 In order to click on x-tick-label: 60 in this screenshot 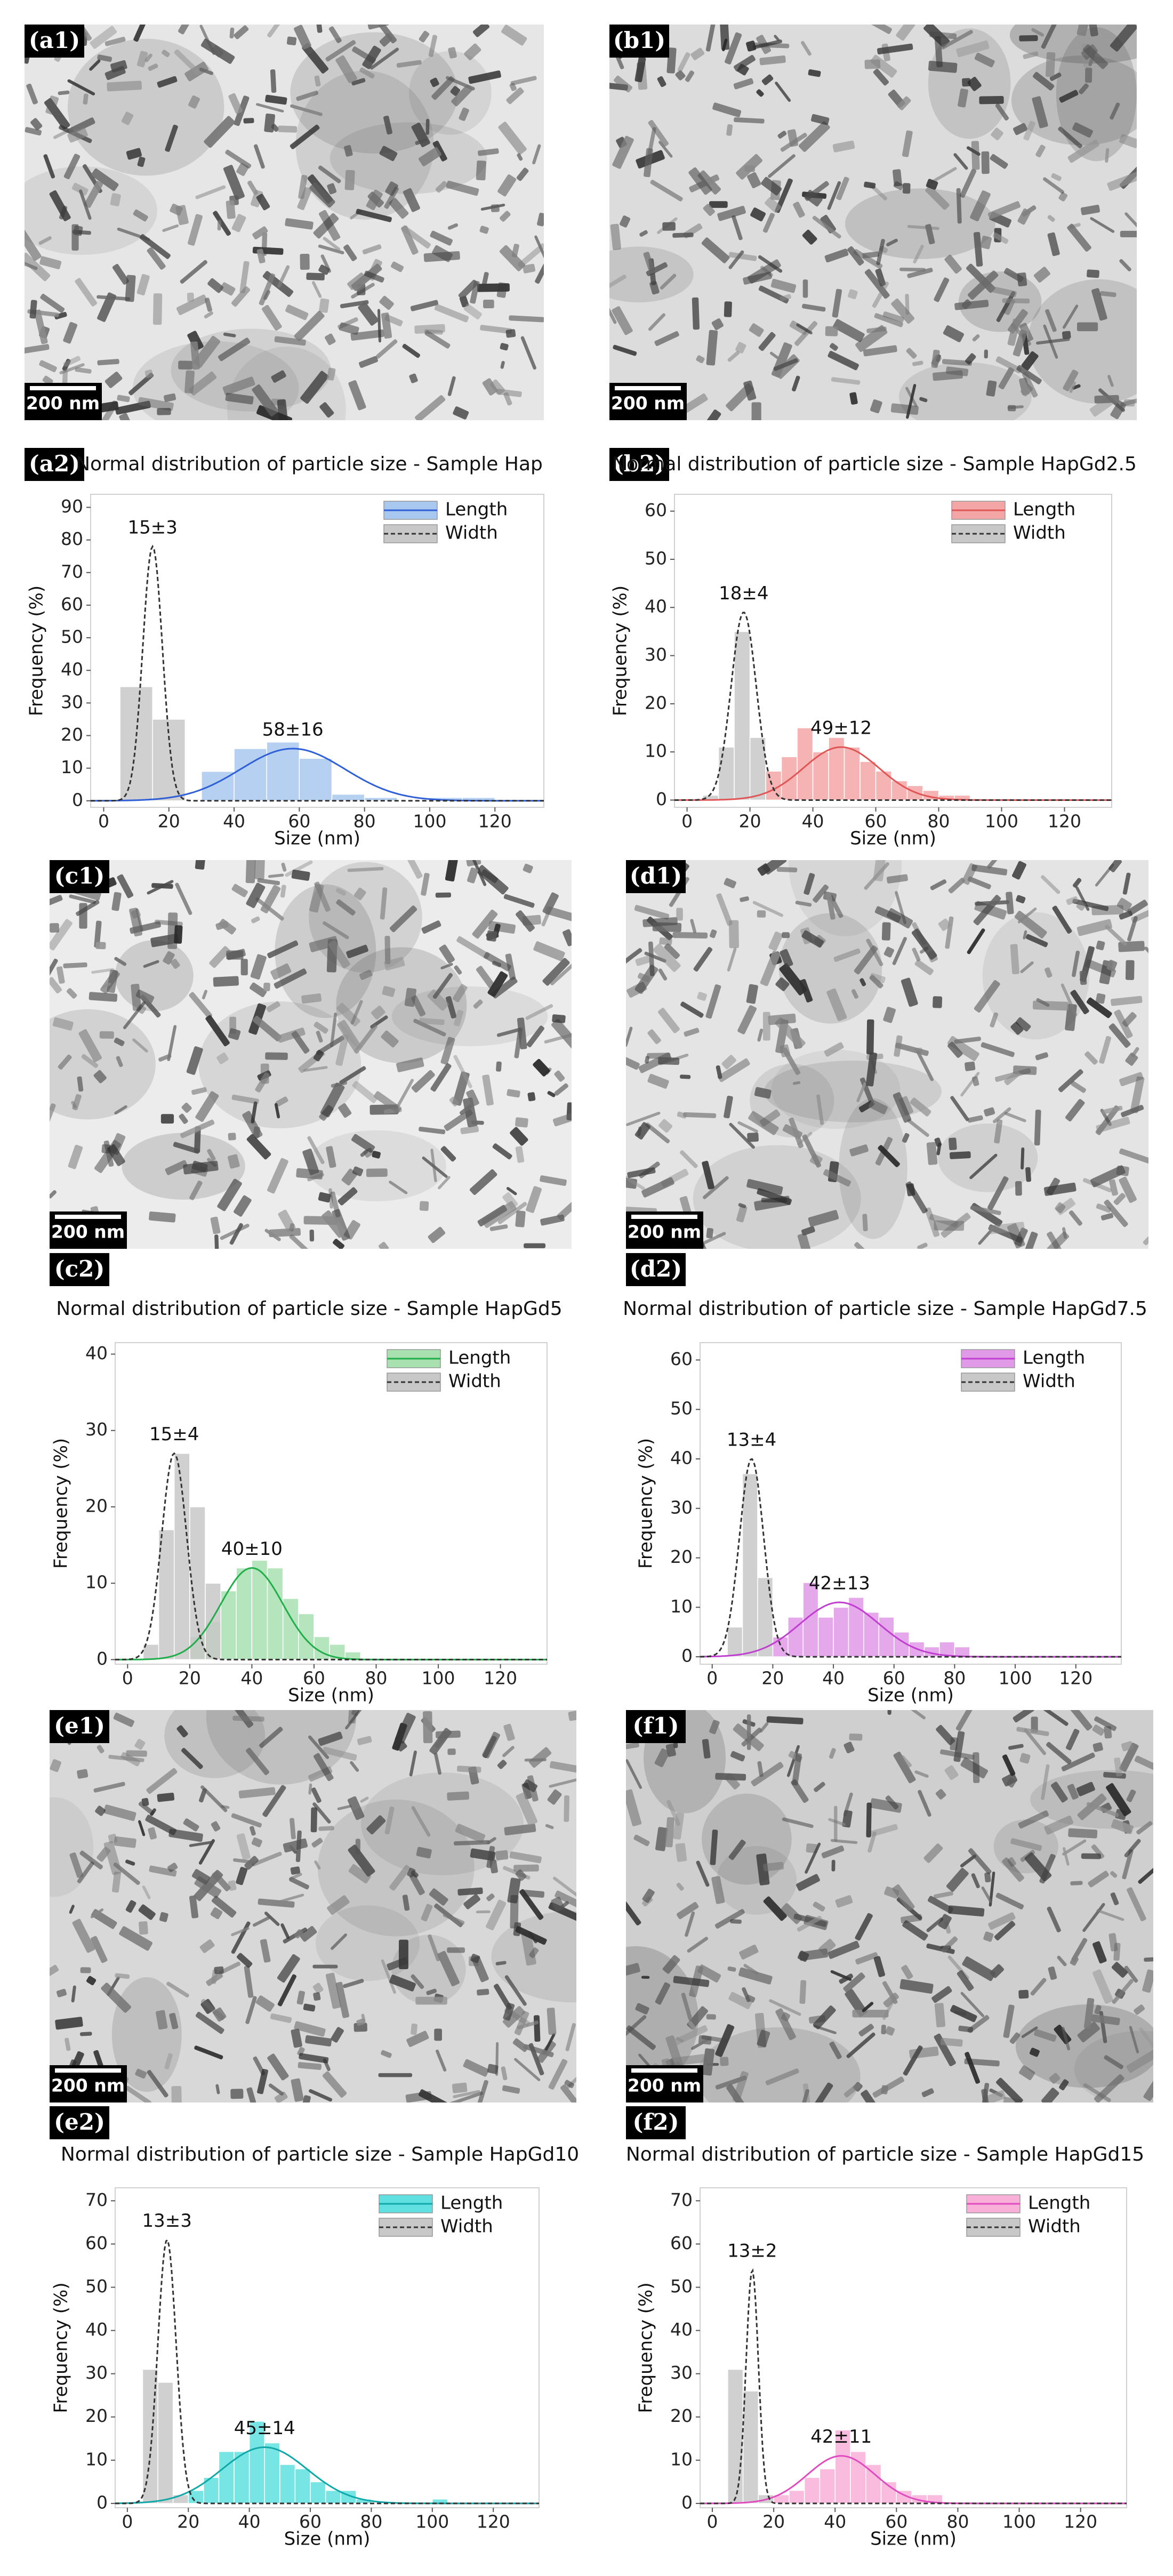, I will do `click(310, 2522)`.